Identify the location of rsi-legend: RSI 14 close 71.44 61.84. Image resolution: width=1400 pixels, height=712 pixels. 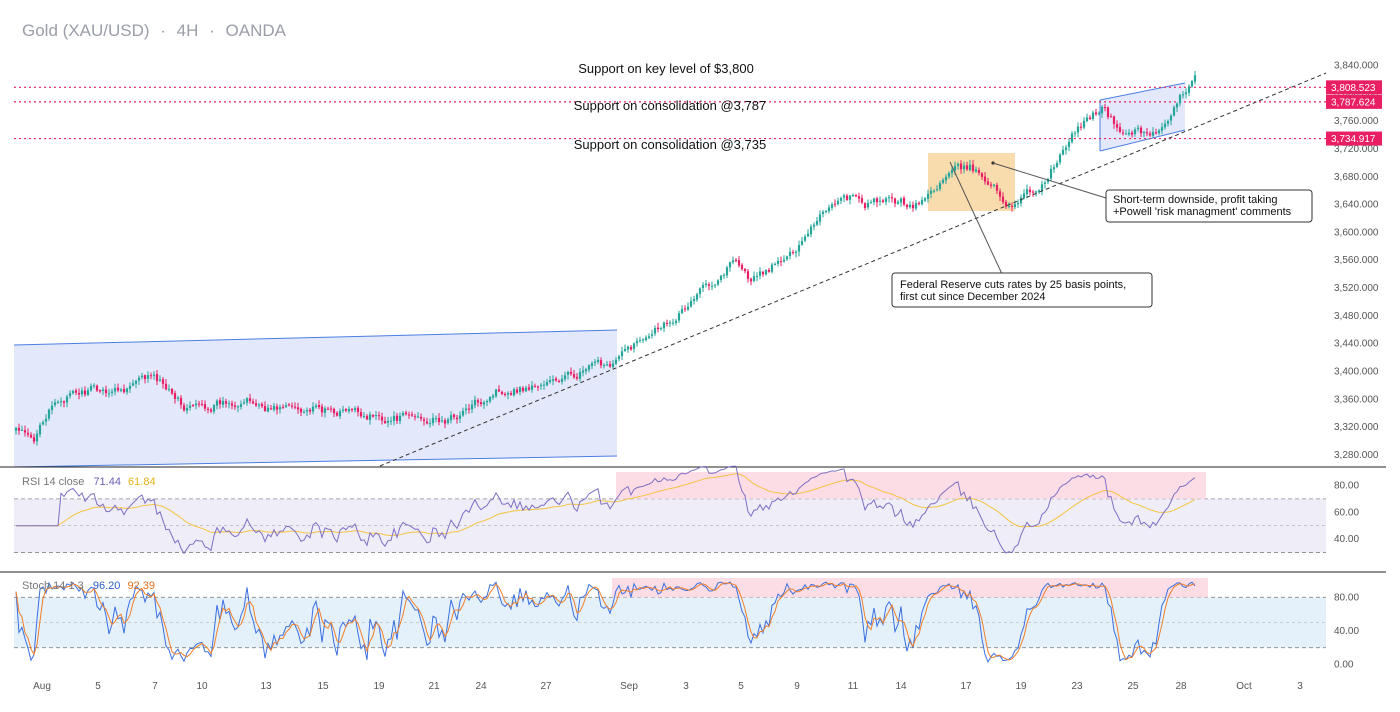
(89, 482).